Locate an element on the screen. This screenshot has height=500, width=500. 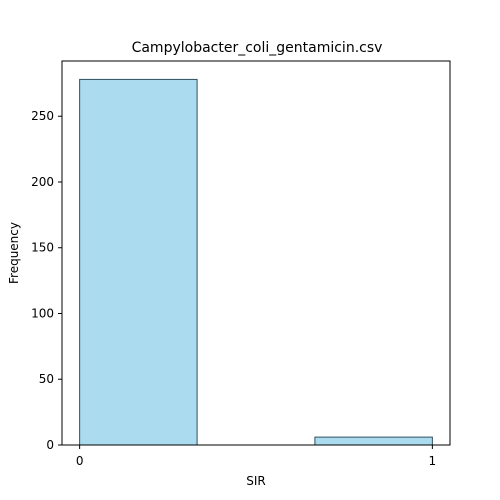
y-tick-label-4: 200 is located at coordinates (42, 182).